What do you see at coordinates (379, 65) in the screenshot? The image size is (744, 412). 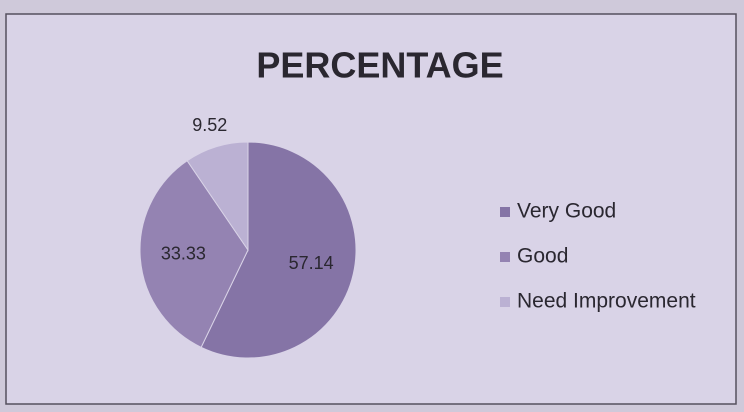 I see `chart-title: PERCENTAGE` at bounding box center [379, 65].